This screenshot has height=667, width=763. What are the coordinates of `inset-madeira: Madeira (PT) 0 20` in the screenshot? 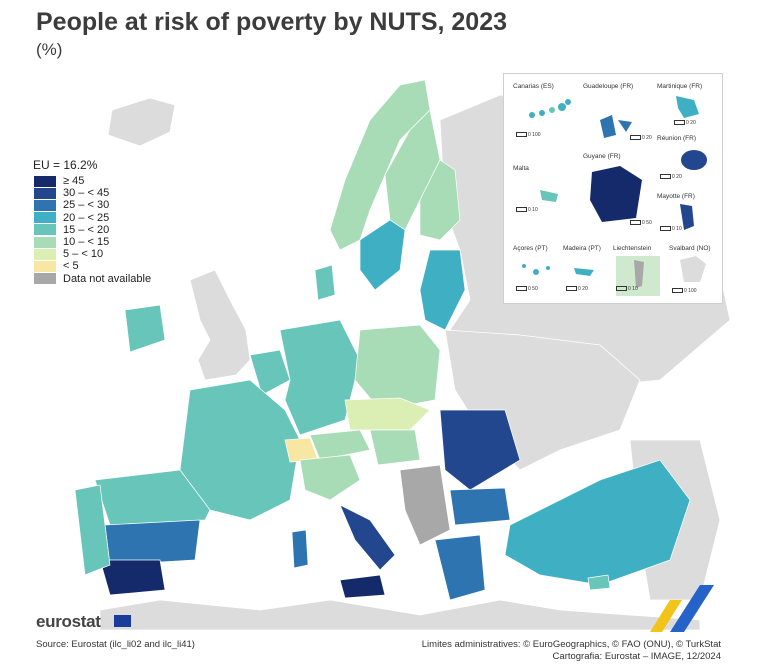 It's located at (585, 271).